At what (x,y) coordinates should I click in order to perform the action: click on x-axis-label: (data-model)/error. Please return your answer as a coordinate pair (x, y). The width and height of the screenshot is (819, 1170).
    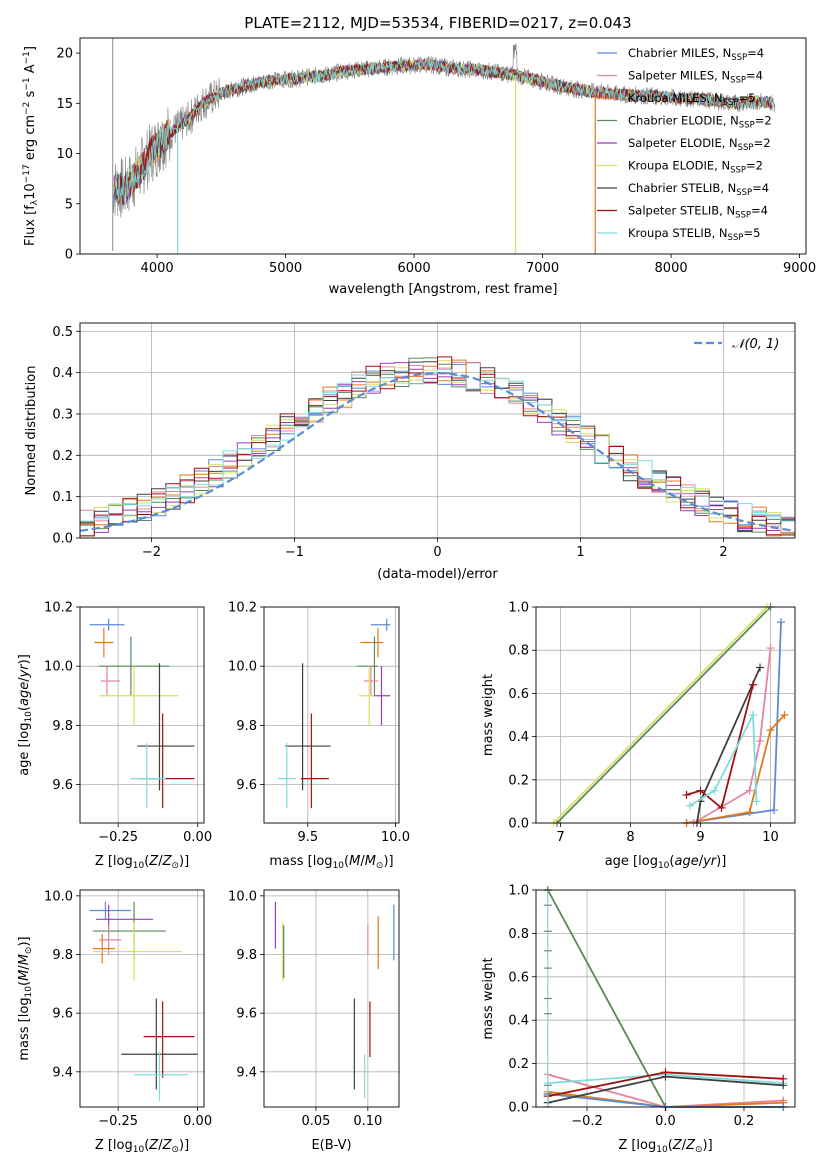
    Looking at the image, I should click on (437, 574).